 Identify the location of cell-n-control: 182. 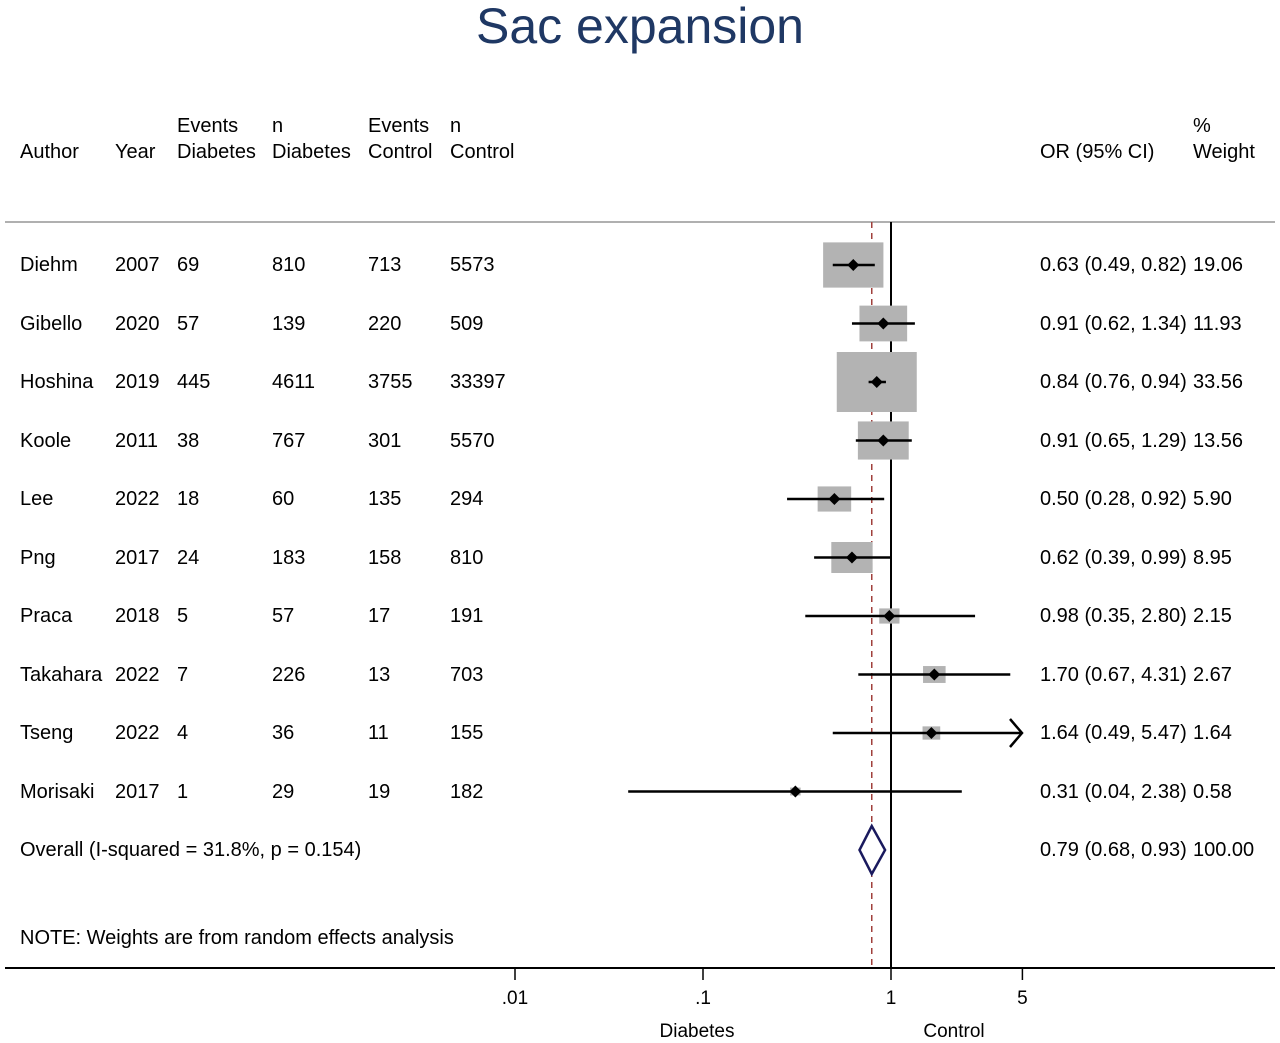
(467, 791).